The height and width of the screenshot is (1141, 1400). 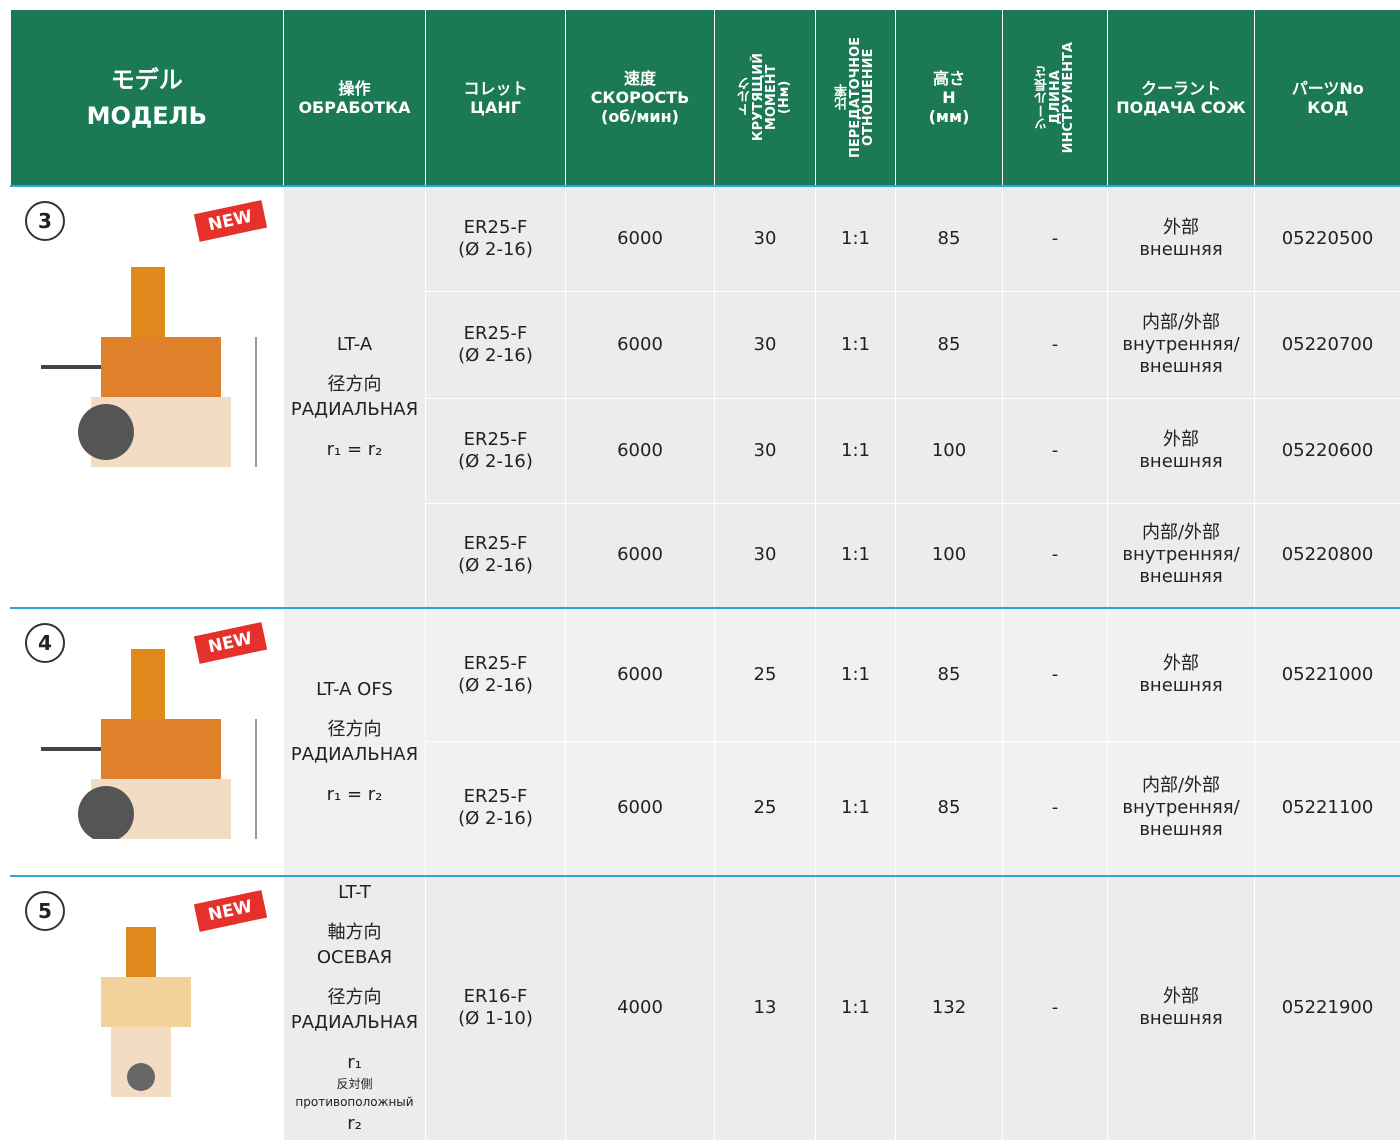 What do you see at coordinates (354, 1063) in the screenshot?
I see `operation-line: r₁` at bounding box center [354, 1063].